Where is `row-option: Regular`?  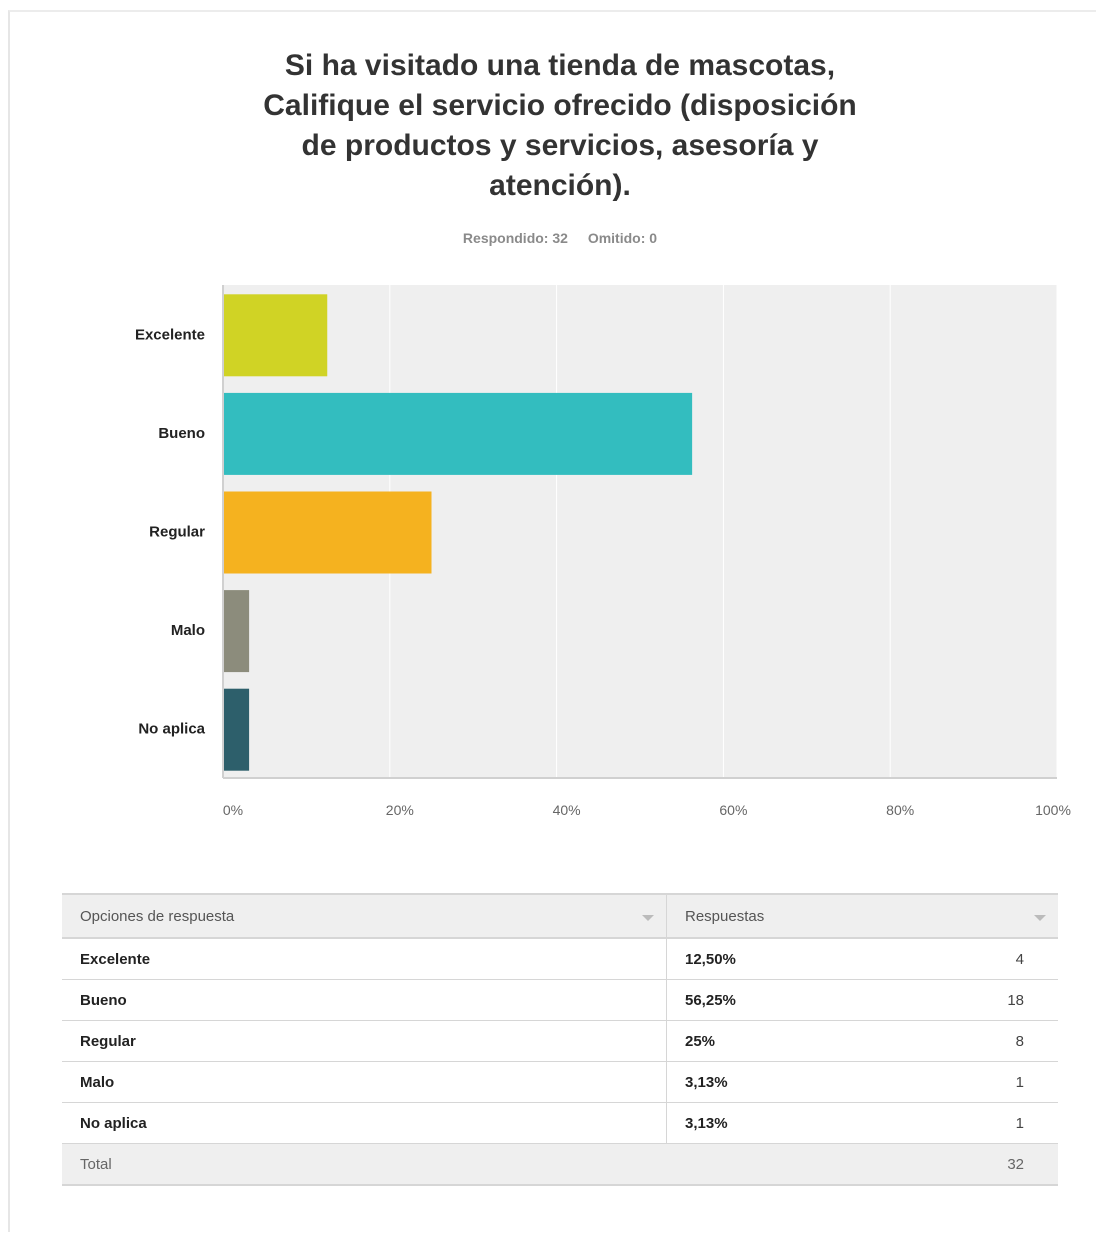
row-option: Regular is located at coordinates (364, 1041).